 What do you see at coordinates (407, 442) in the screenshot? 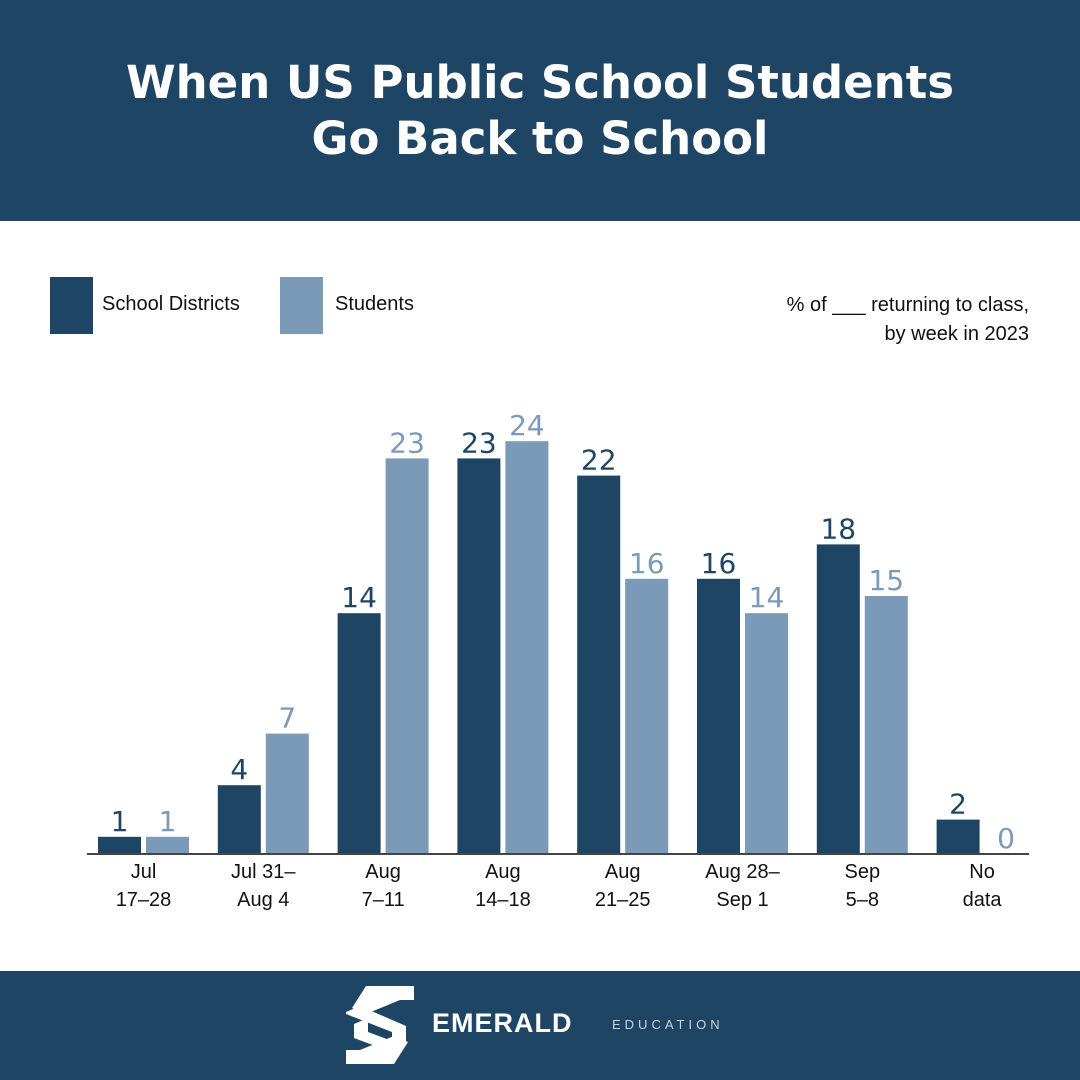
I see `data-label-students-2: 23` at bounding box center [407, 442].